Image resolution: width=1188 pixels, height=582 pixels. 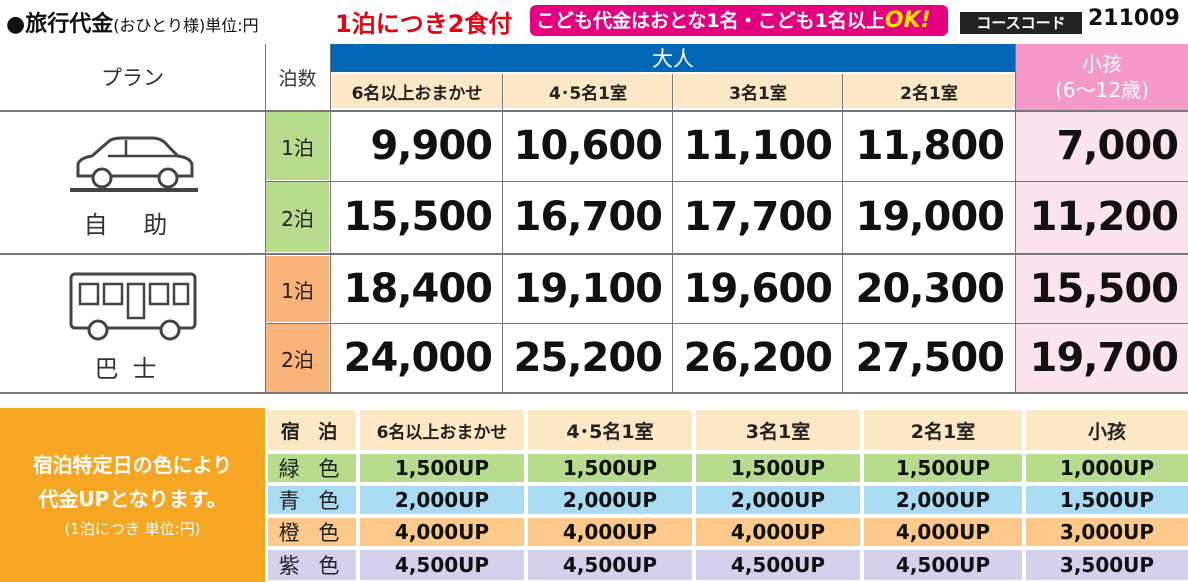 I want to click on nights-bus-2: 2泊, so click(x=297, y=358).